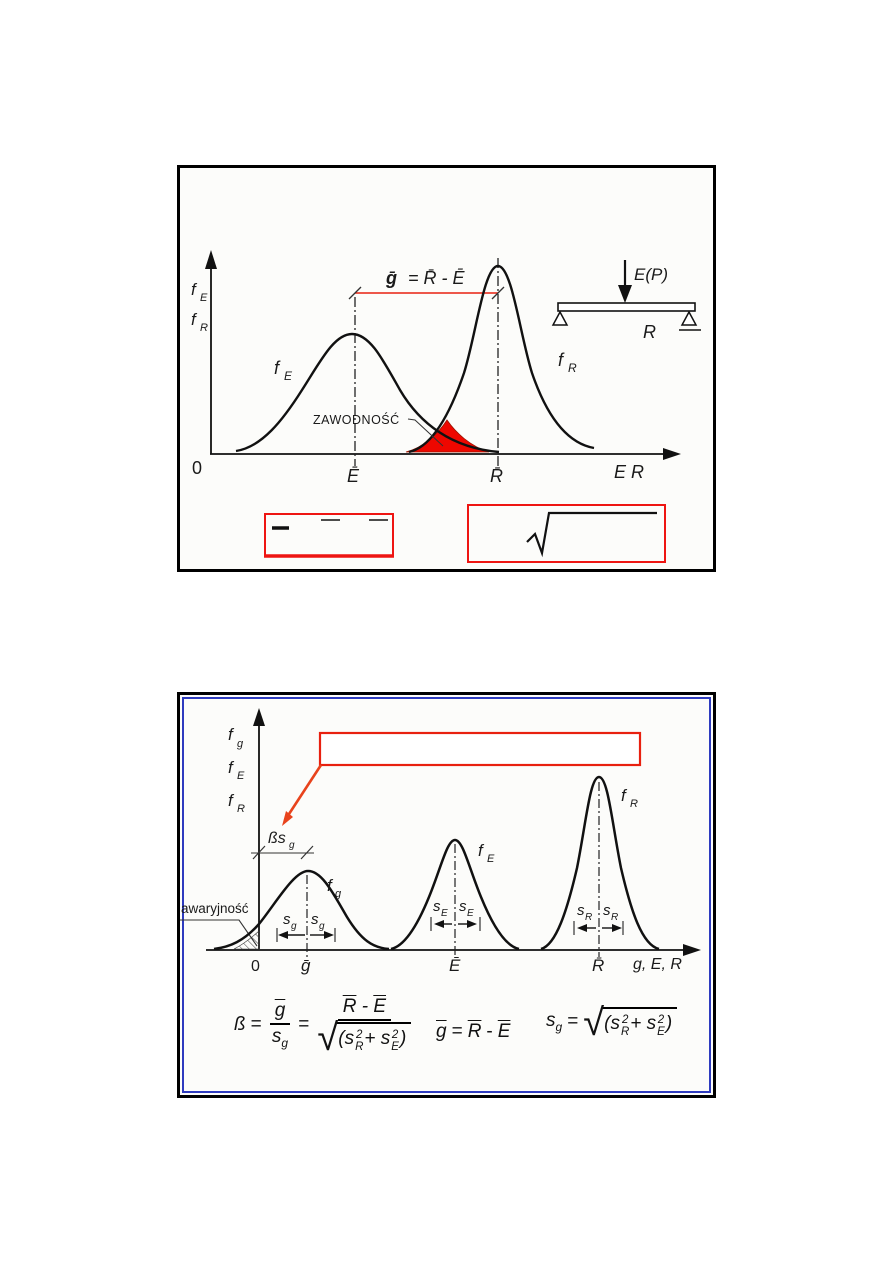  I want to click on sg-left-base: s, so click(287, 919).